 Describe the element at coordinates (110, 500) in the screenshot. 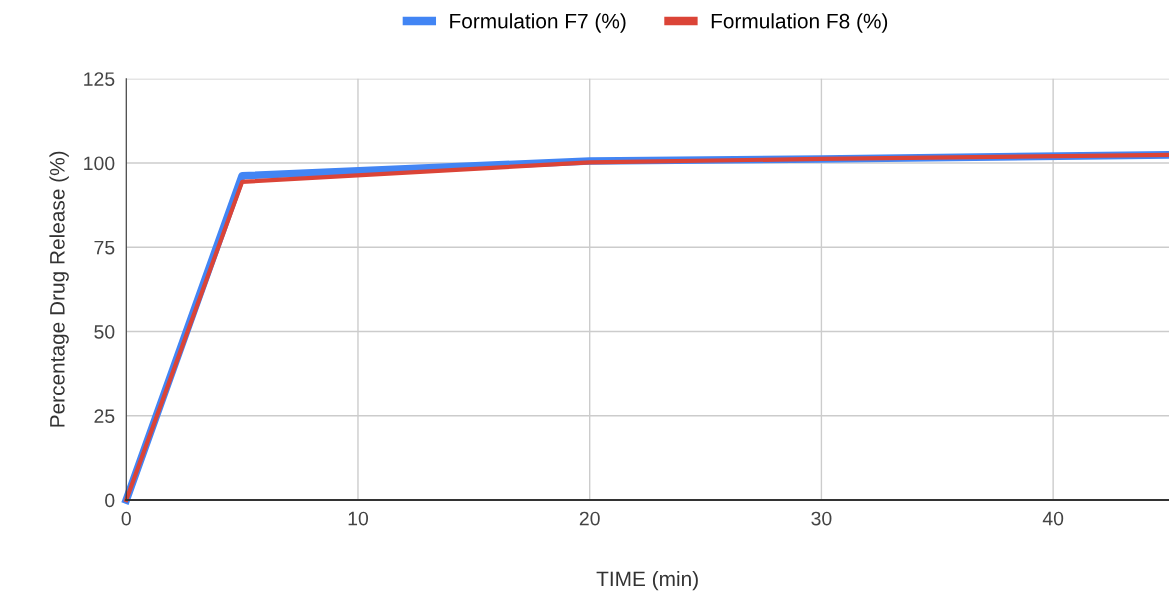

I see `y-tick-label: 0` at that location.